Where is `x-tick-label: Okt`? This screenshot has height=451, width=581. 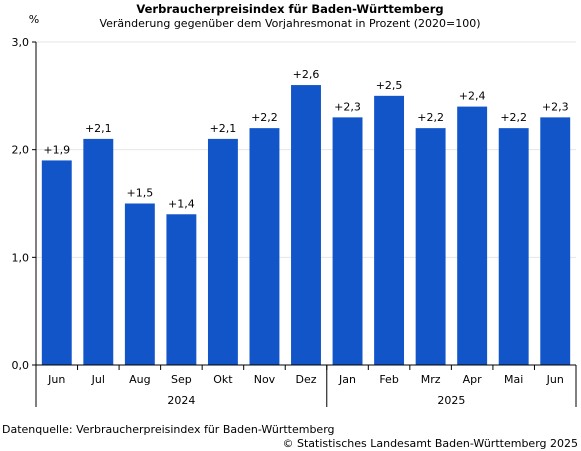
x-tick-label: Okt is located at coordinates (223, 379).